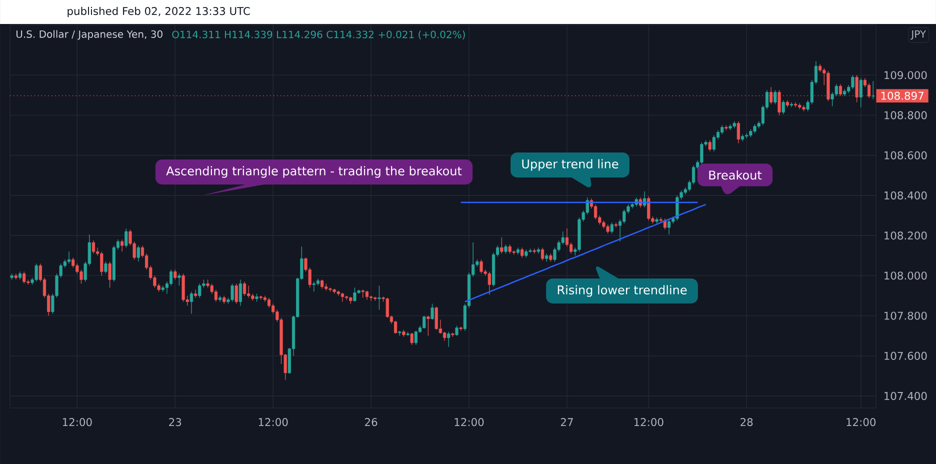 The width and height of the screenshot is (936, 464). What do you see at coordinates (570, 165) in the screenshot?
I see `annotation: Upper trend line` at bounding box center [570, 165].